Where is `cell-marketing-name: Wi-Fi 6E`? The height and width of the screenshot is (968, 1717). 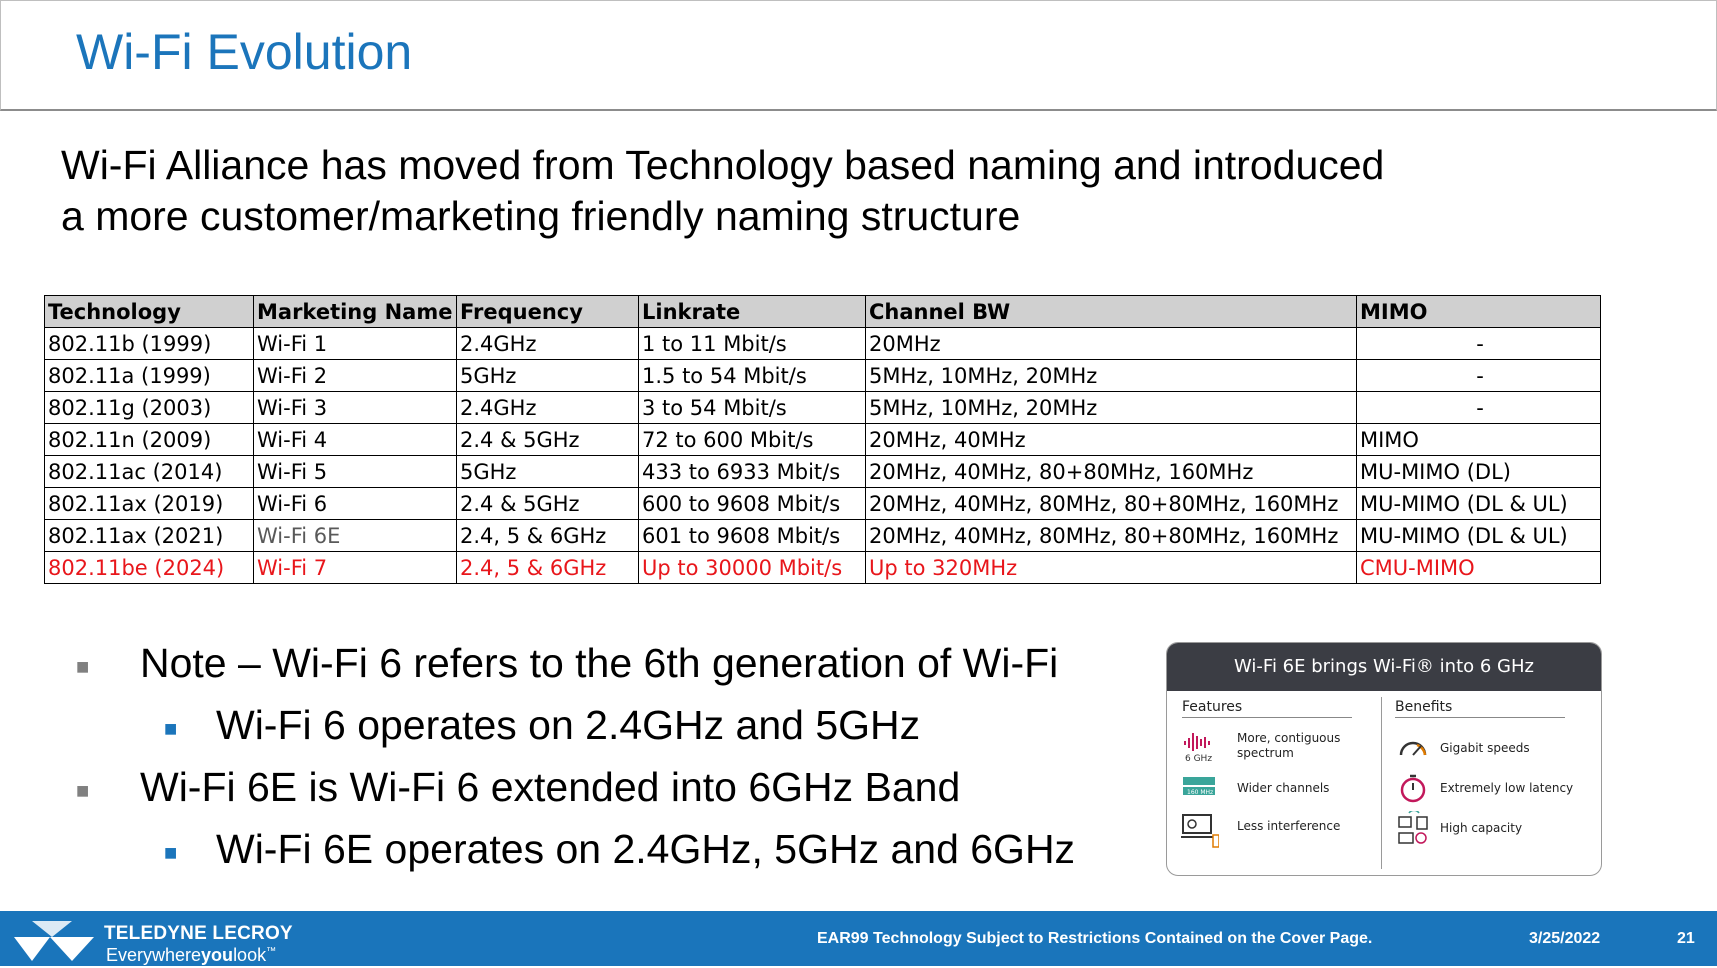
cell-marketing-name: Wi-Fi 6E is located at coordinates (355, 535).